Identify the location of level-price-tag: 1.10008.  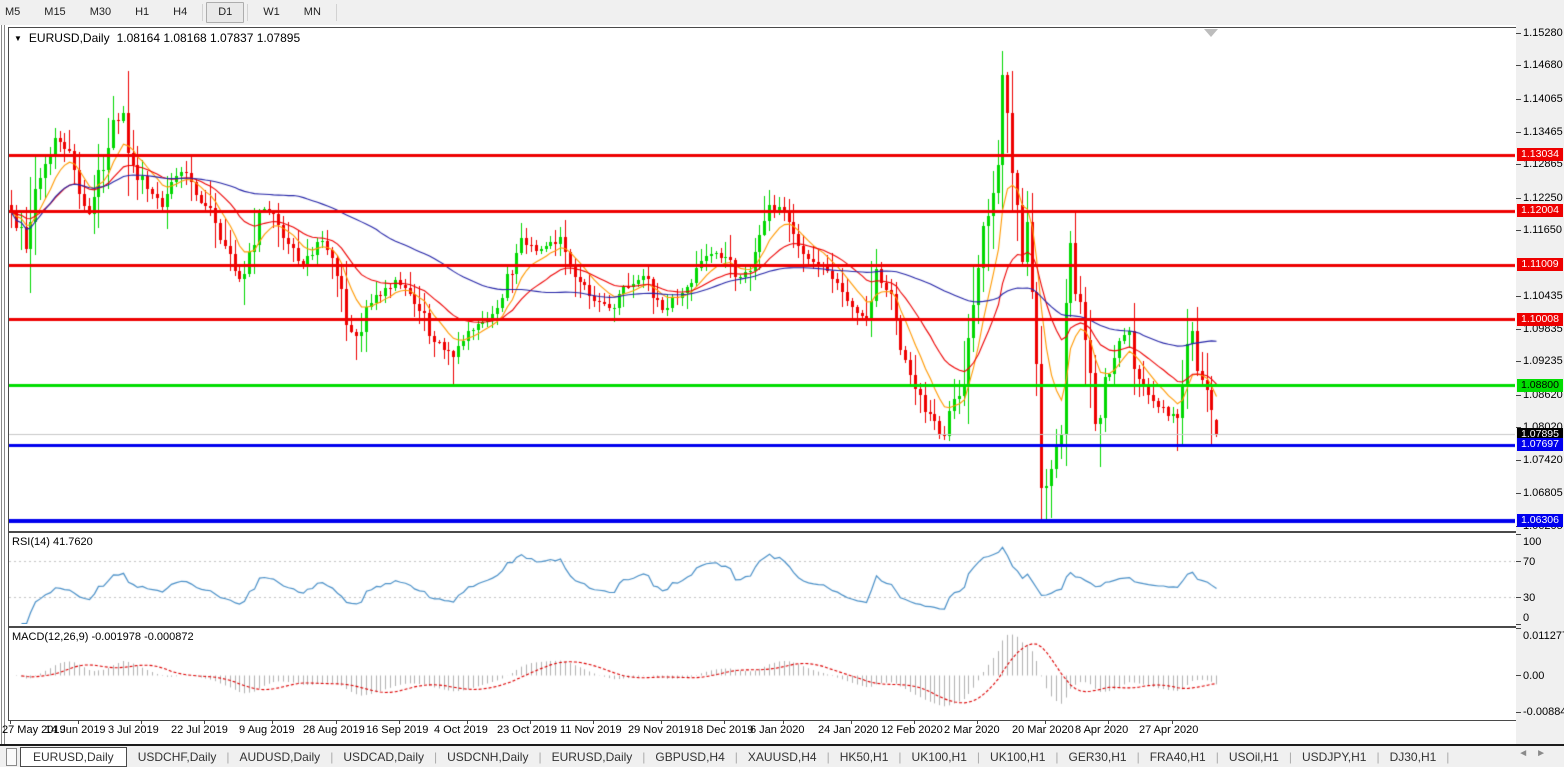
(1540, 319).